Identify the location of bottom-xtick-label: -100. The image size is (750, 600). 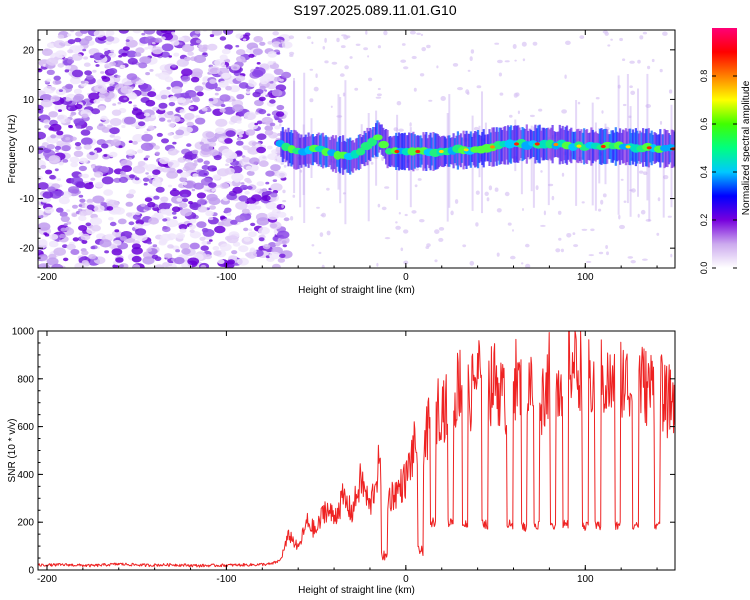
(226, 579).